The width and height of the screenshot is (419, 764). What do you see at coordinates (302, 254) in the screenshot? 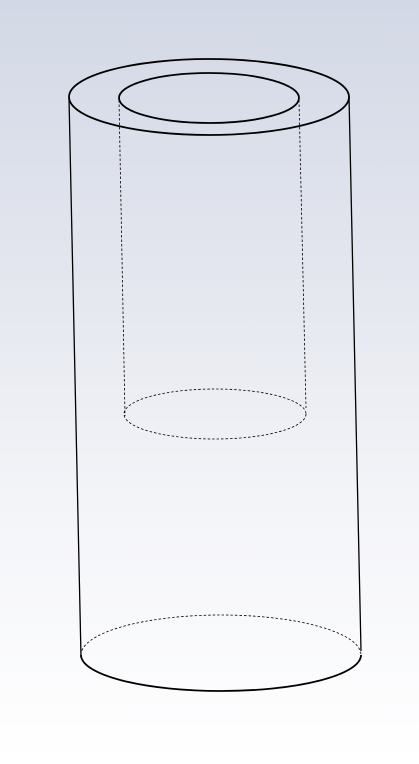
I see `bore-right-hidden-edge` at bounding box center [302, 254].